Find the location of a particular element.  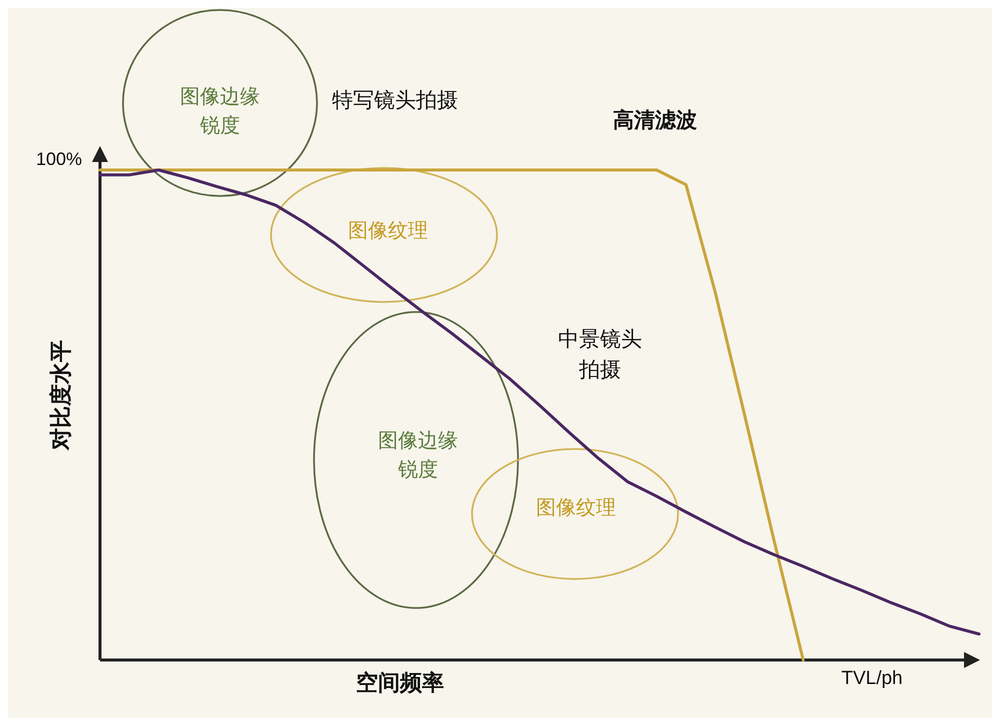

text: 高清滤波 is located at coordinates (655, 120).